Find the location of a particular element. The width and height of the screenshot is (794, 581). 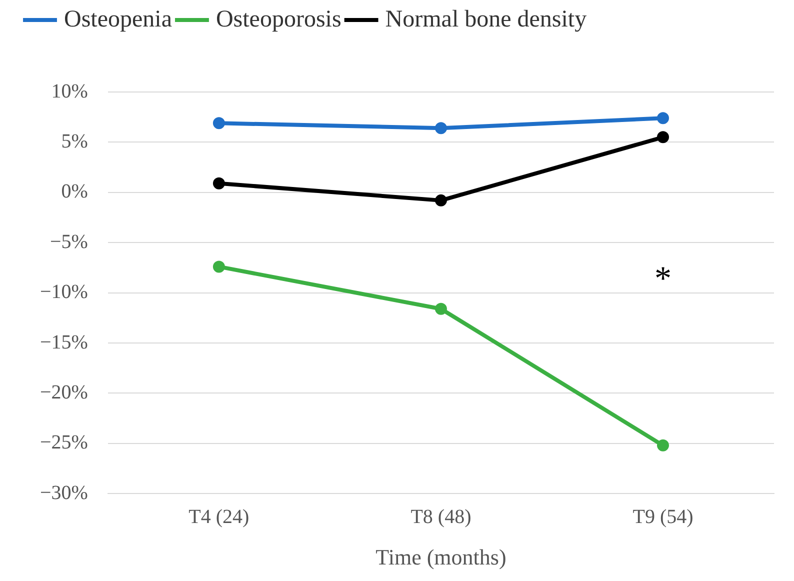

legend-label: Normal bone density is located at coordinates (486, 19).